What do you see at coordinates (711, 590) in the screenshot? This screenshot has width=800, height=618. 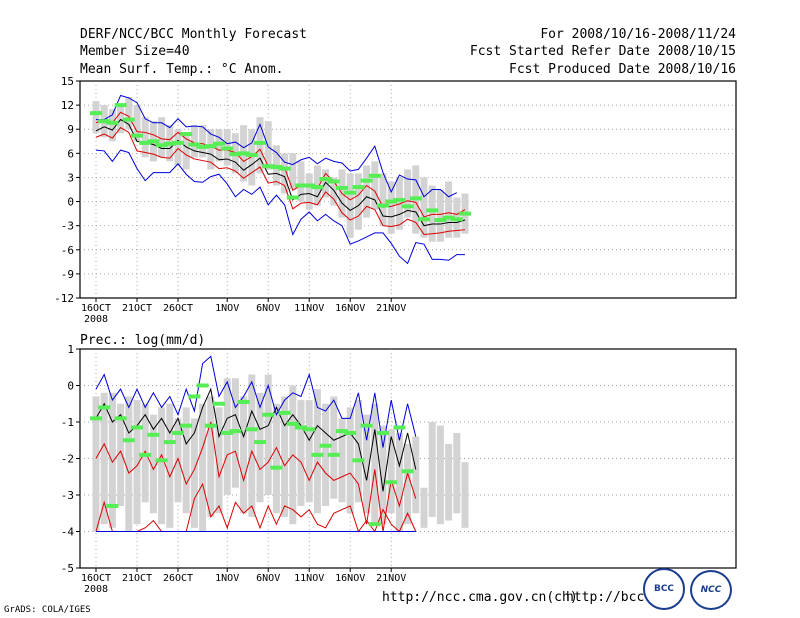 I see `ncc-logo: NCC` at bounding box center [711, 590].